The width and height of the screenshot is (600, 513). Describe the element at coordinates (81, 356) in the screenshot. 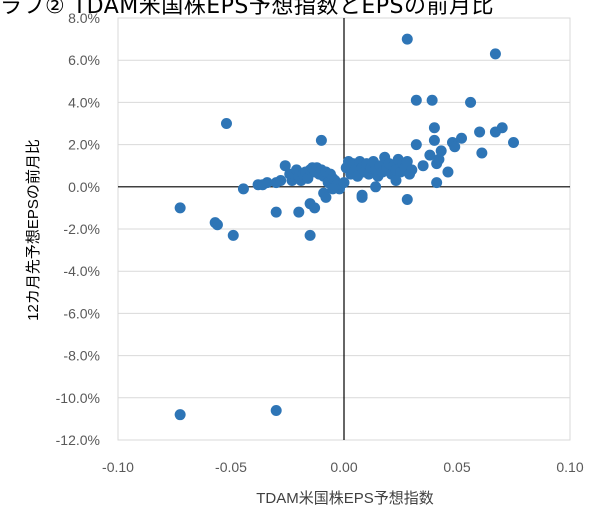

I see `y-tick-label: -8.0%` at that location.